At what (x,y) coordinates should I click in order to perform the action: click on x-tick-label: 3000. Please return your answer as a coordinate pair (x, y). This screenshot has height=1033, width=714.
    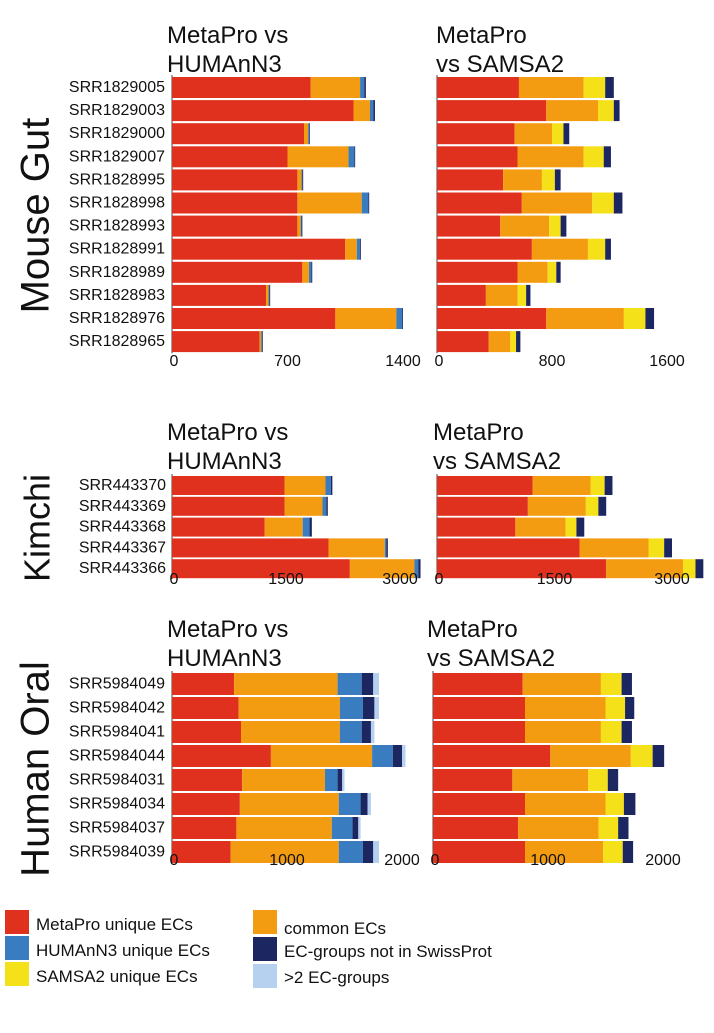
    Looking at the image, I should click on (400, 579).